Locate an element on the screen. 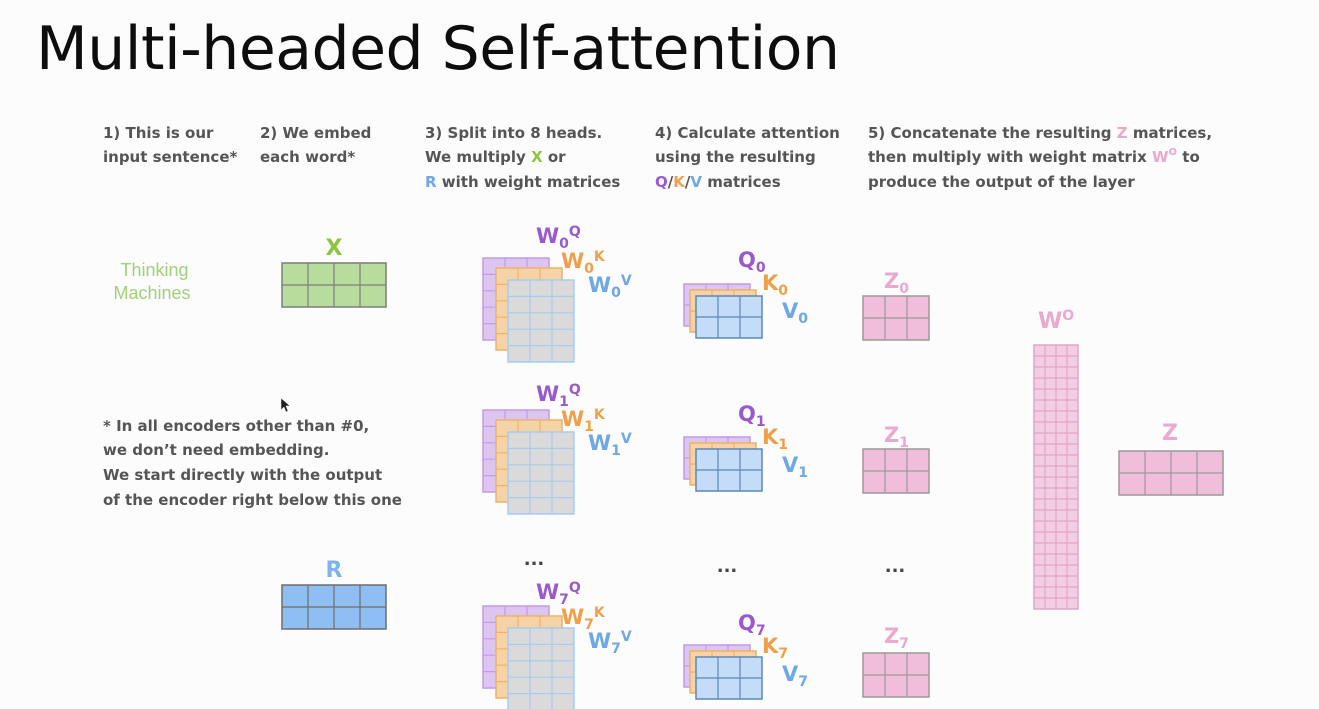  wv-label: W1V is located at coordinates (610, 445).